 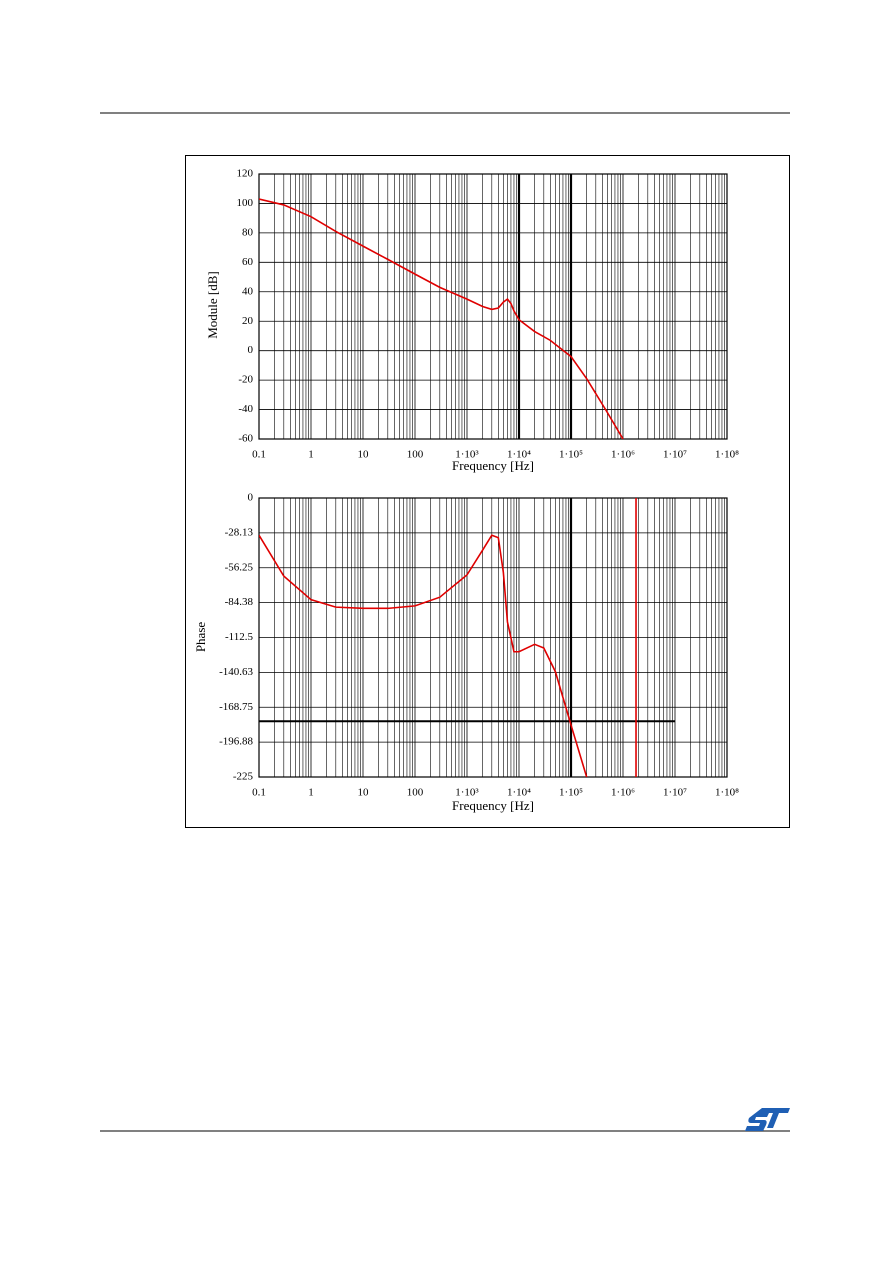 I want to click on y-tick-label: -112.5, so click(x=239, y=637).